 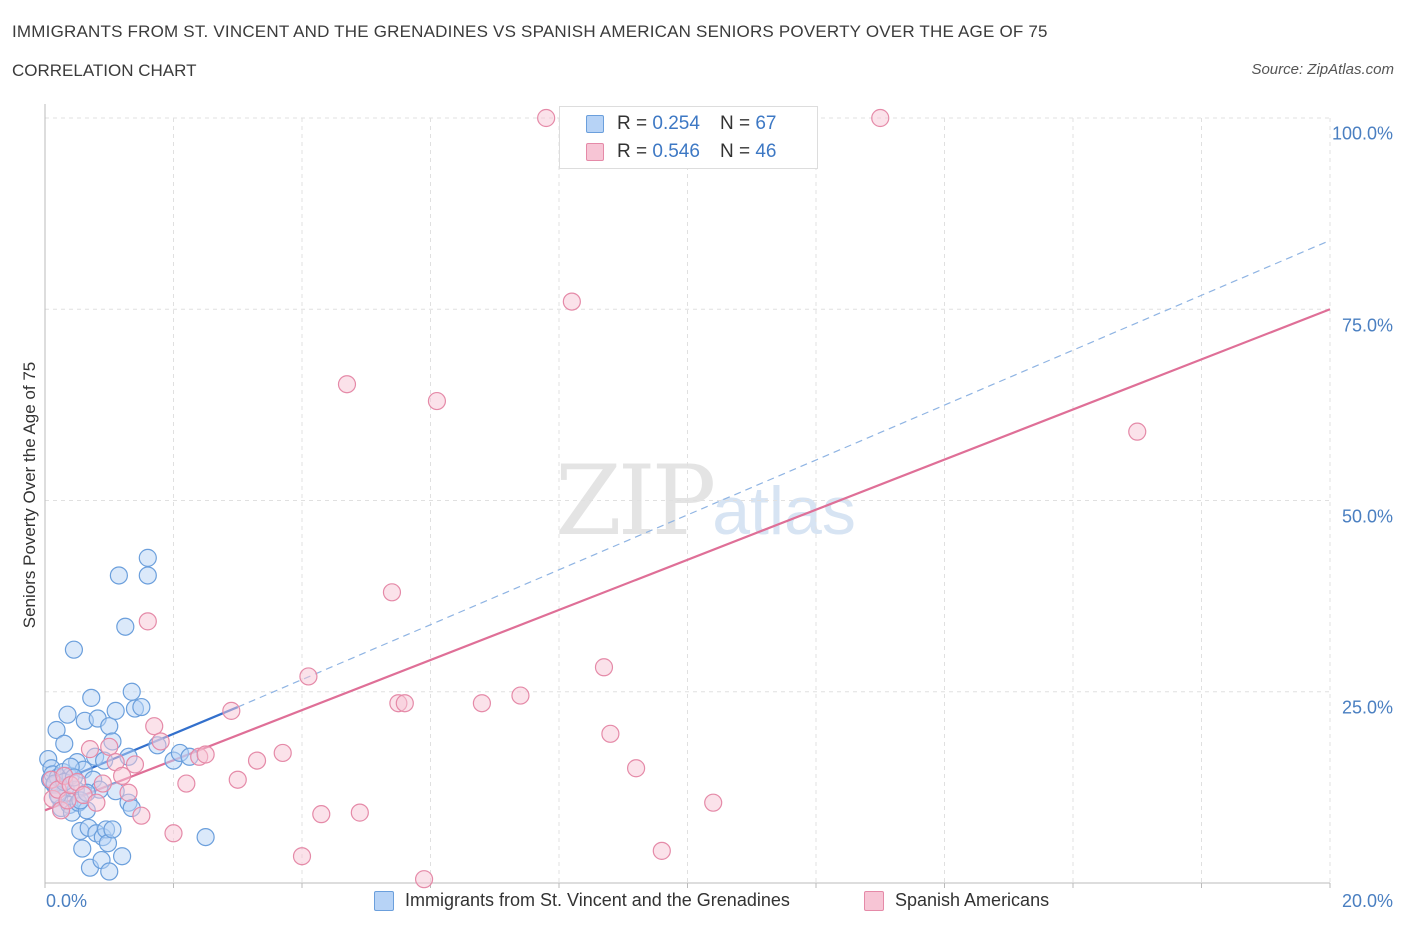 What do you see at coordinates (1367, 325) in the screenshot?
I see `y-tick-75: 75.0%` at bounding box center [1367, 325].